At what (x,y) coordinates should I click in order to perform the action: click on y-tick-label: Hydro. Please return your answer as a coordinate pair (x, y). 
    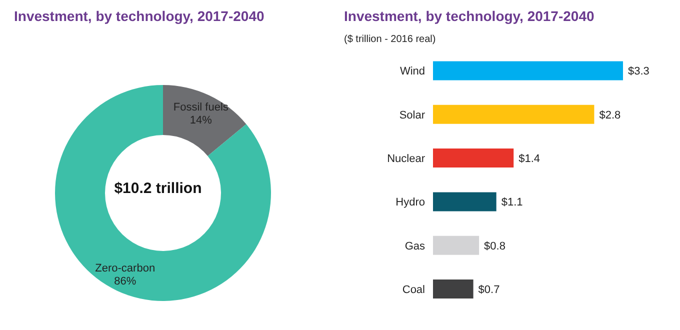
    Looking at the image, I should click on (410, 202).